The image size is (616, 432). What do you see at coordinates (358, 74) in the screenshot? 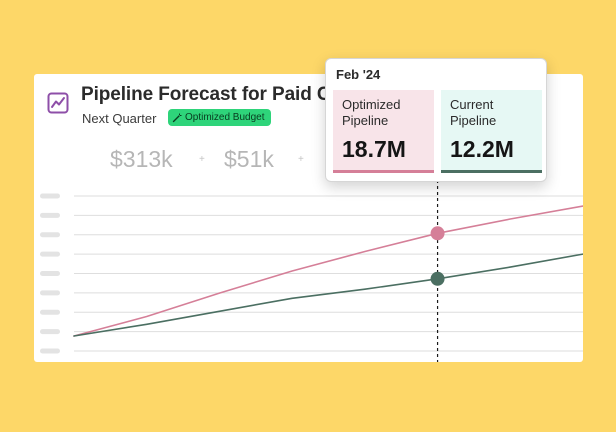
I see `tooltip-date: Feb '24` at bounding box center [358, 74].